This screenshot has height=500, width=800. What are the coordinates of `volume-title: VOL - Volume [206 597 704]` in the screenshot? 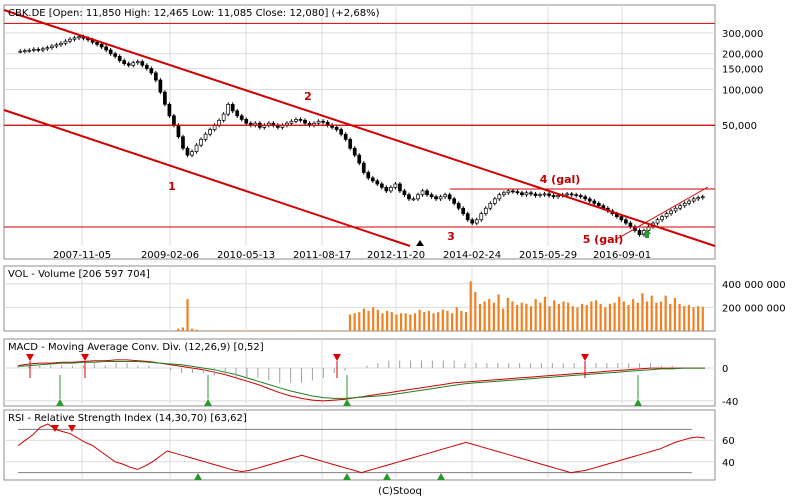 It's located at (79, 274).